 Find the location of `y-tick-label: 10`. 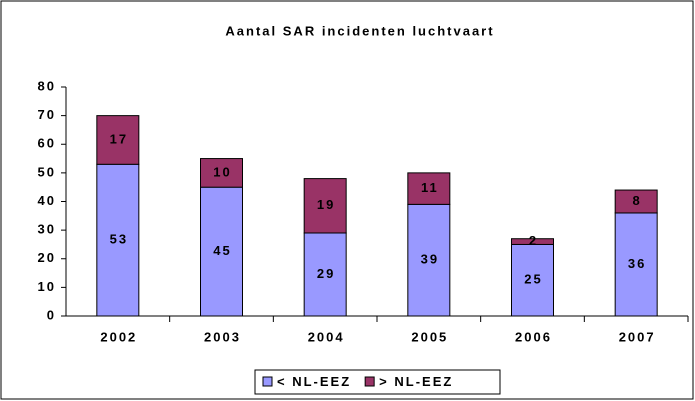

y-tick-label: 10 is located at coordinates (47, 286).